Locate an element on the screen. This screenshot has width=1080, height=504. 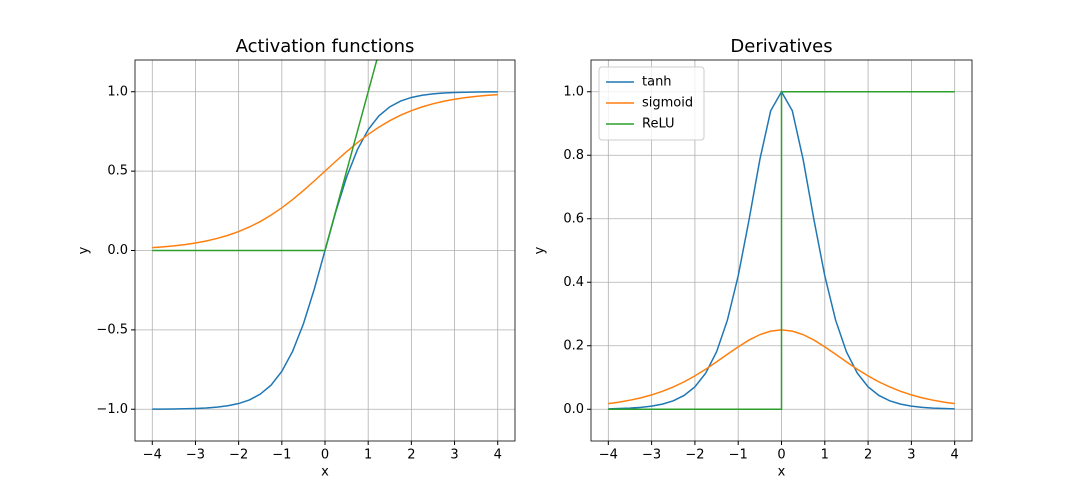
legend-label: tanh is located at coordinates (657, 82).